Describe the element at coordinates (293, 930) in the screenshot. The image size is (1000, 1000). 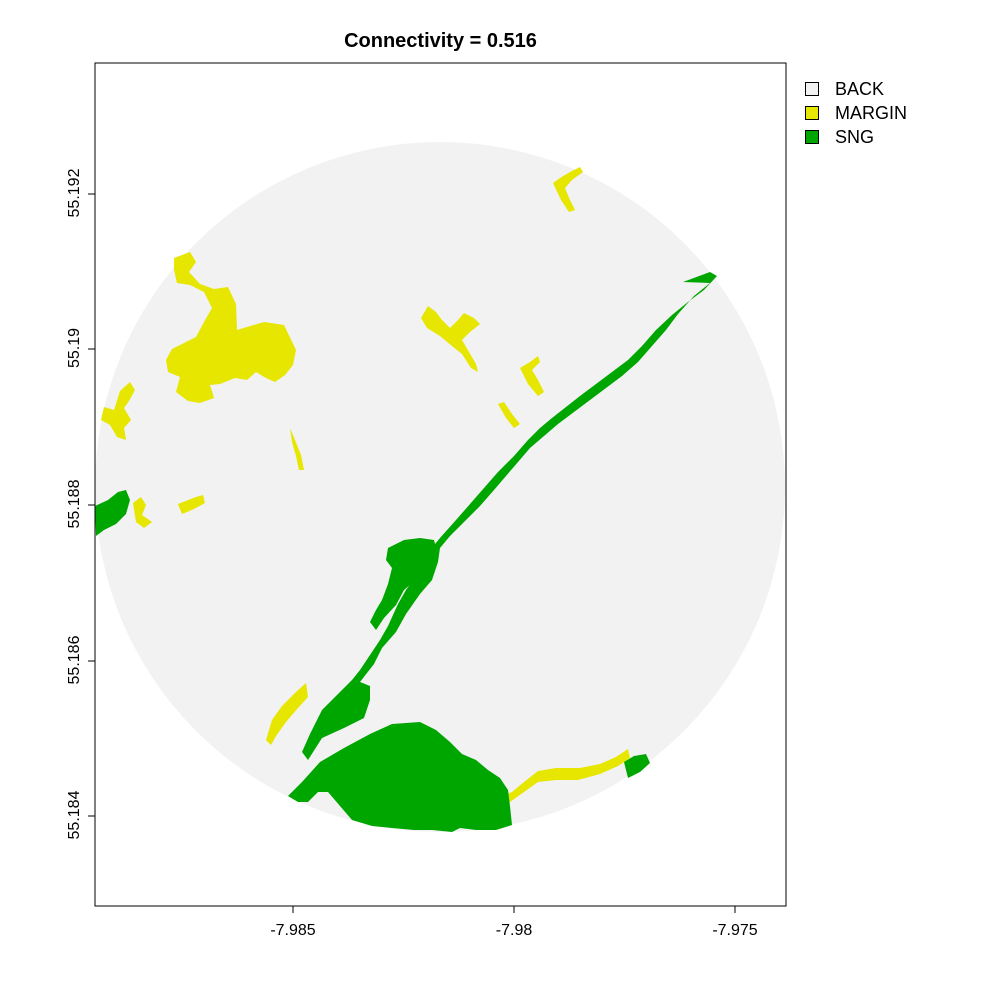
I see `x-tick-label: -7.985` at that location.